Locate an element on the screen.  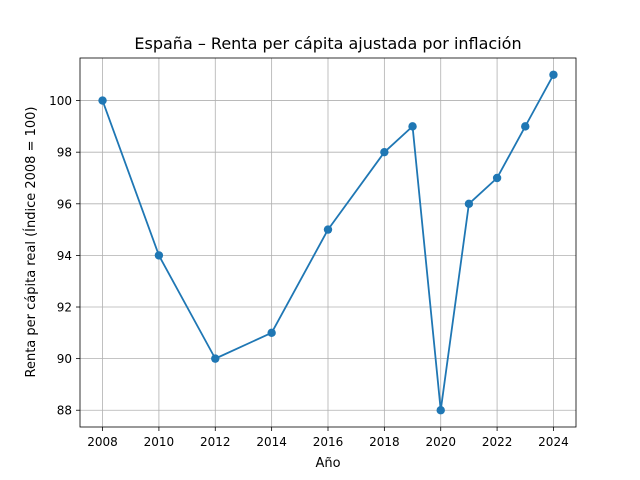
x-tick-label: 2008 is located at coordinates (102, 442).